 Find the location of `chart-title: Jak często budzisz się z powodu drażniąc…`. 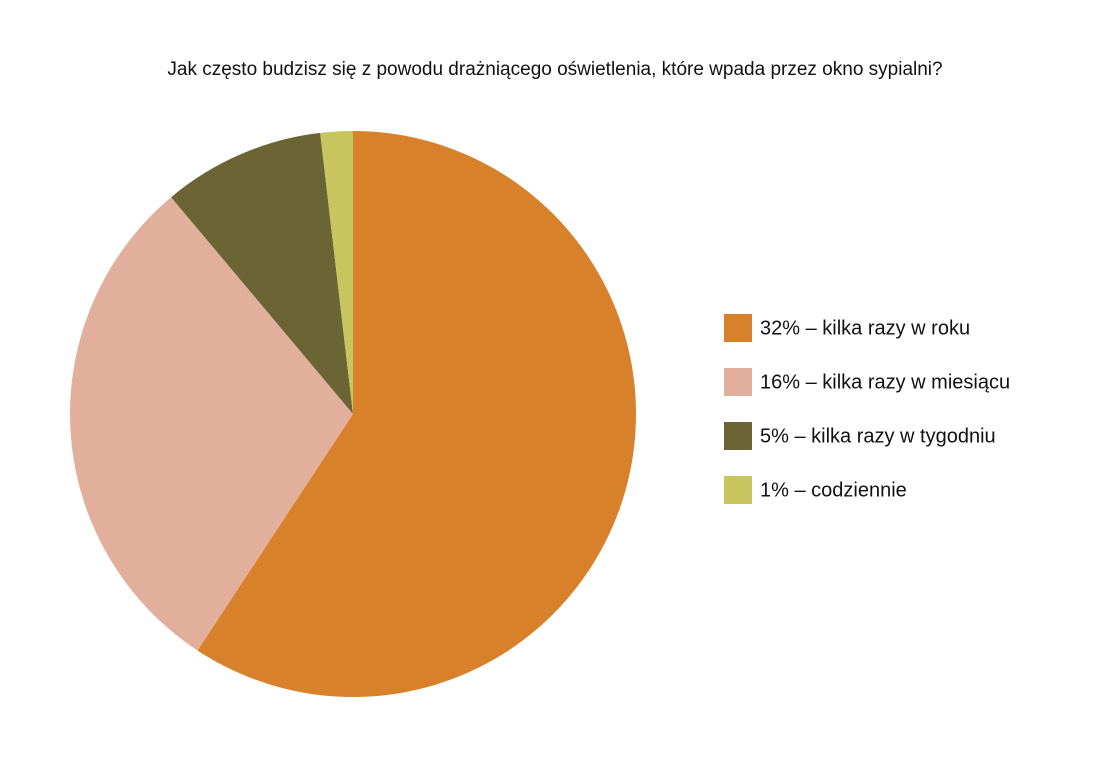

chart-title: Jak często budzisz się z powodu drażniąc… is located at coordinates (554, 69).